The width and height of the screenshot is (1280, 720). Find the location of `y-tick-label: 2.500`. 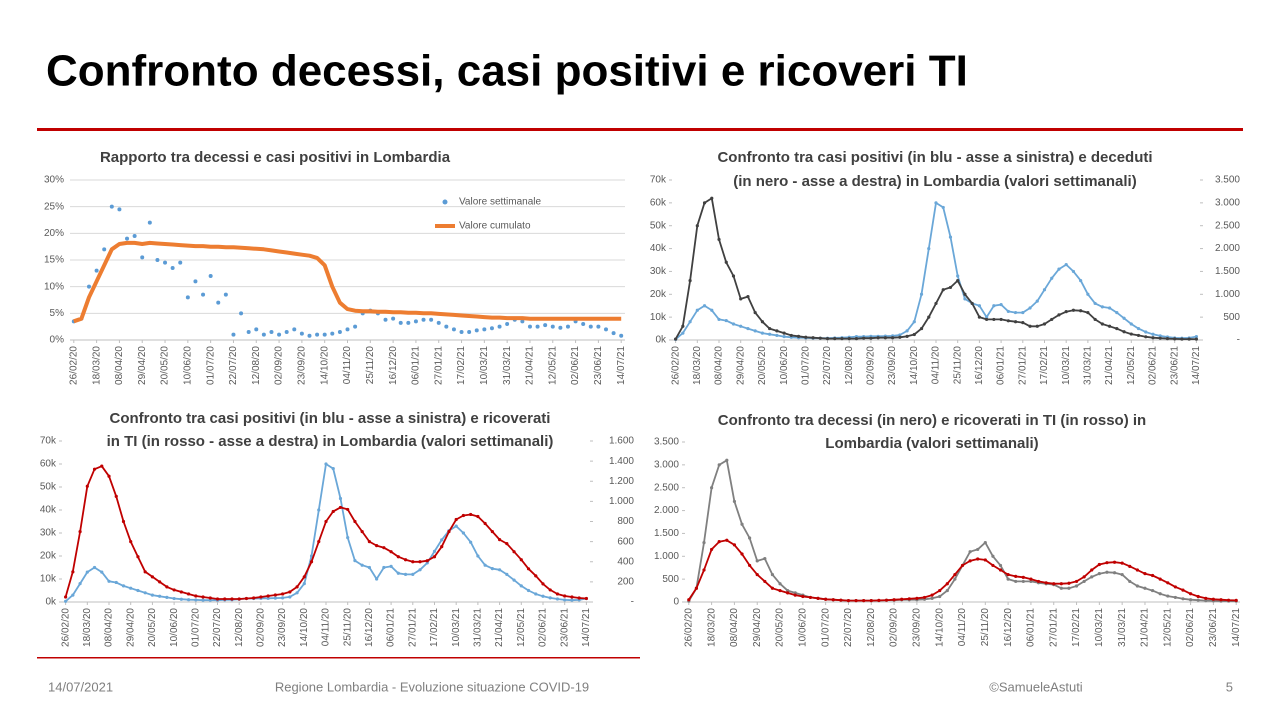

y-tick-label: 2.500 is located at coordinates (666, 487).